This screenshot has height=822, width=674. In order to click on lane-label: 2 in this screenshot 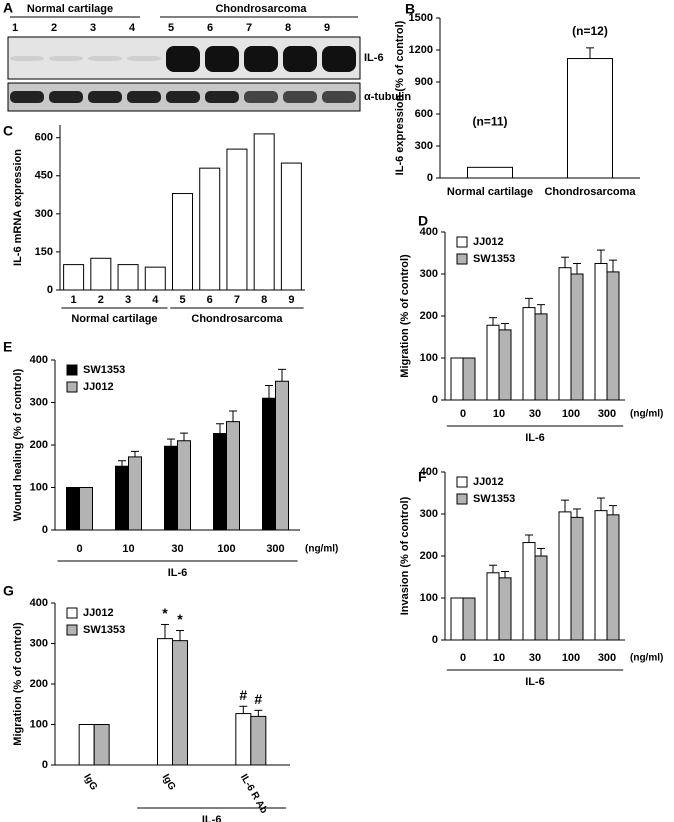, I will do `click(54, 28)`.